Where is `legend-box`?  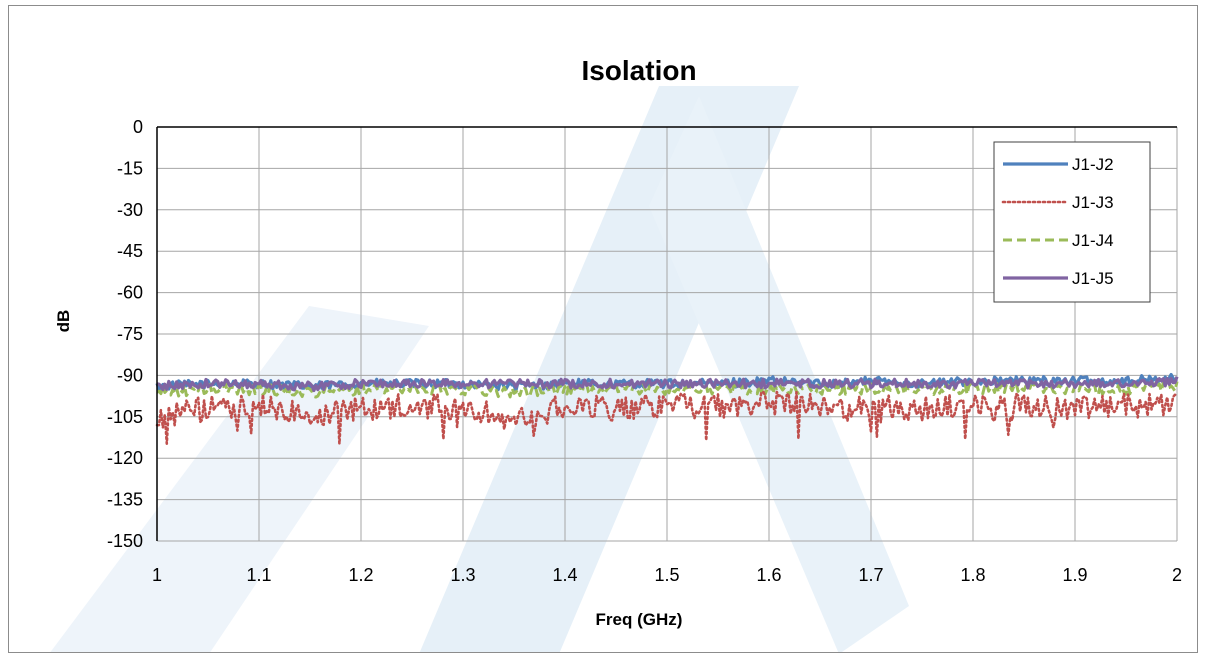
legend-box is located at coordinates (1072, 222).